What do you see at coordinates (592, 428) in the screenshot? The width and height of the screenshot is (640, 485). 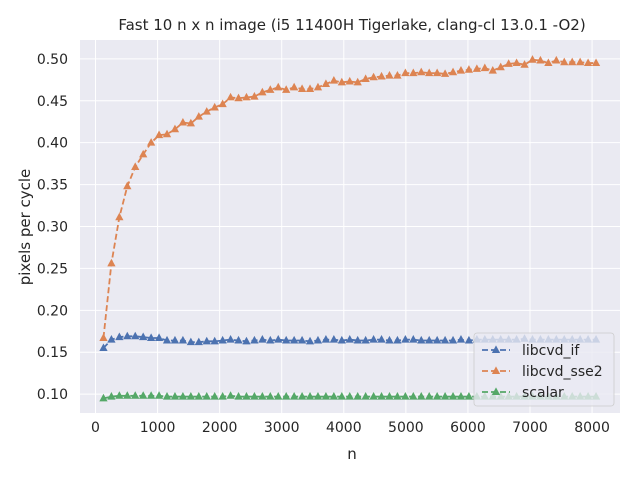 I see `x-tick-label: 8000` at bounding box center [592, 428].